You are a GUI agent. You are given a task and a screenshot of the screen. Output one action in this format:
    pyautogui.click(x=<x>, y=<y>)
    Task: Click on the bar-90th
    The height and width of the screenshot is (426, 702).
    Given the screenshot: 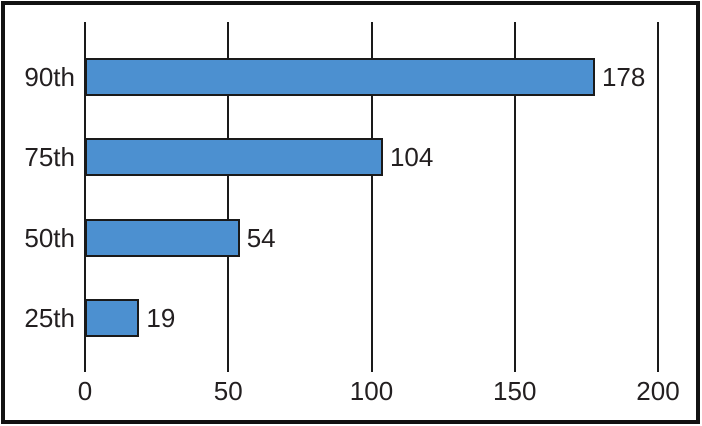 What is the action you would take?
    pyautogui.click(x=340, y=77)
    